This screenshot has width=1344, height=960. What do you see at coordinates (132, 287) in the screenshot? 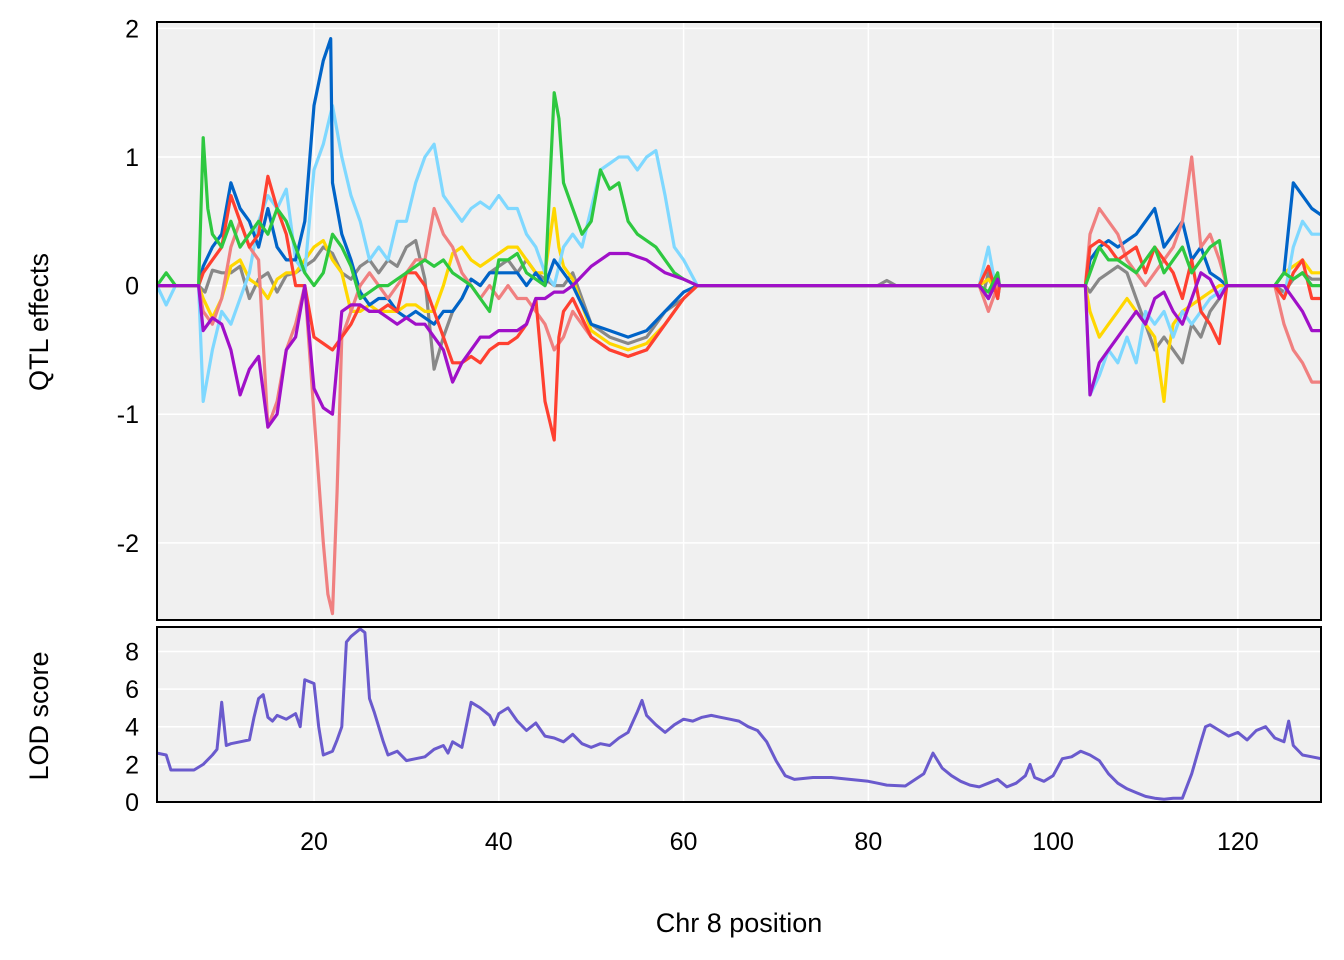
I see `qtl-ytick-label-2: 0` at bounding box center [132, 287].